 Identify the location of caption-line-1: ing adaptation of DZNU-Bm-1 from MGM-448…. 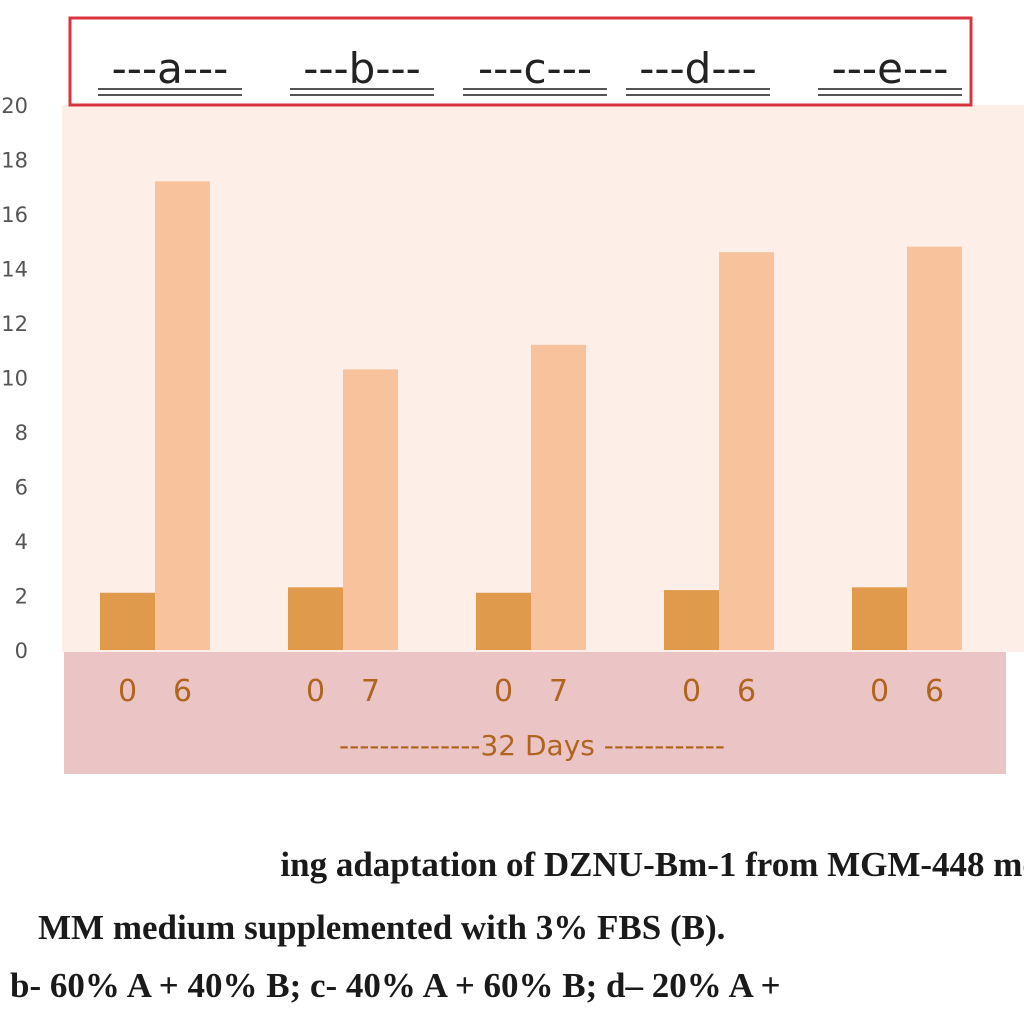
(652, 864).